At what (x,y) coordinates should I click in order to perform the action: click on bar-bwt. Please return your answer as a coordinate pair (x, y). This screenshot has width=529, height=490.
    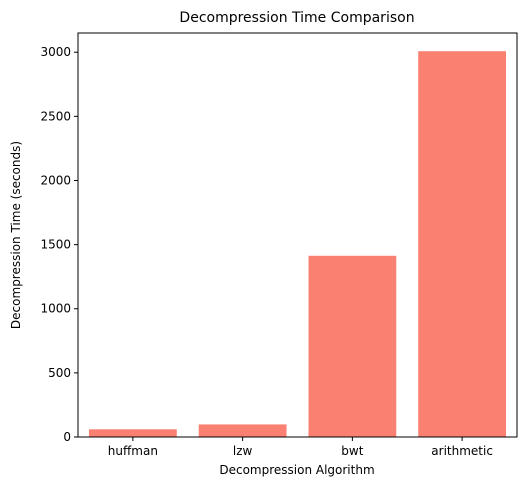
    Looking at the image, I should click on (352, 346).